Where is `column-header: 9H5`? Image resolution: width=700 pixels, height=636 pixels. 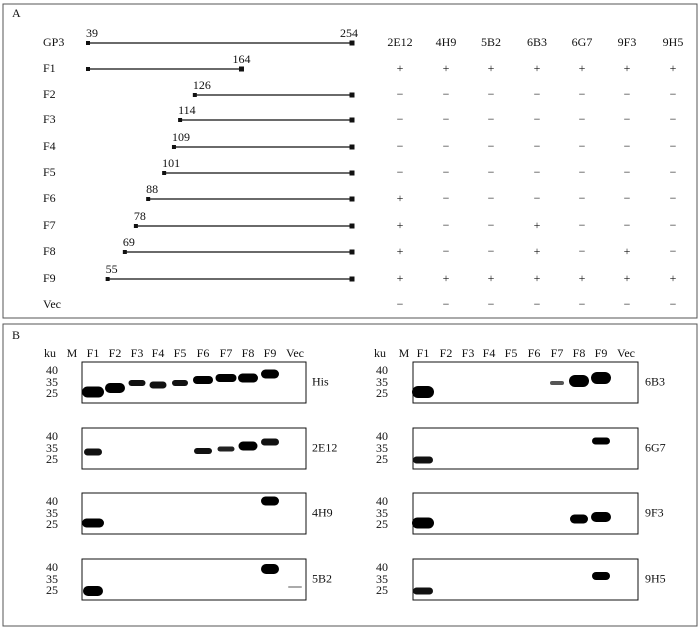
column-header: 9H5 is located at coordinates (673, 42).